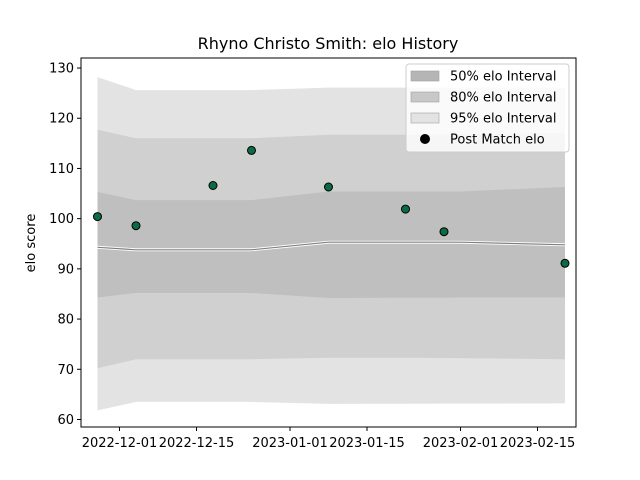 This screenshot has height=480, width=640. Describe the element at coordinates (65, 245) in the screenshot. I see `y-axis: 60 70 80 90 100 110 120 130` at that location.